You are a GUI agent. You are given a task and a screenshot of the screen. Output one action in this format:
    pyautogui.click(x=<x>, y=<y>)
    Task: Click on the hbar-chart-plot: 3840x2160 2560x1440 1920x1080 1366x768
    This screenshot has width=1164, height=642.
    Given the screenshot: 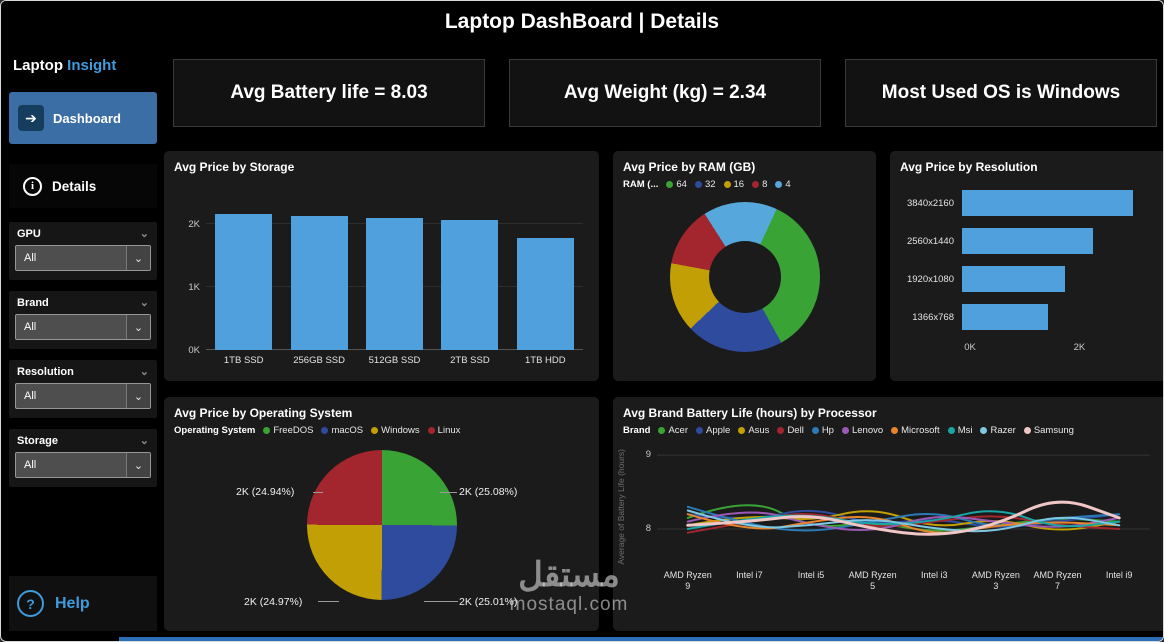 What is the action you would take?
    pyautogui.click(x=1028, y=260)
    